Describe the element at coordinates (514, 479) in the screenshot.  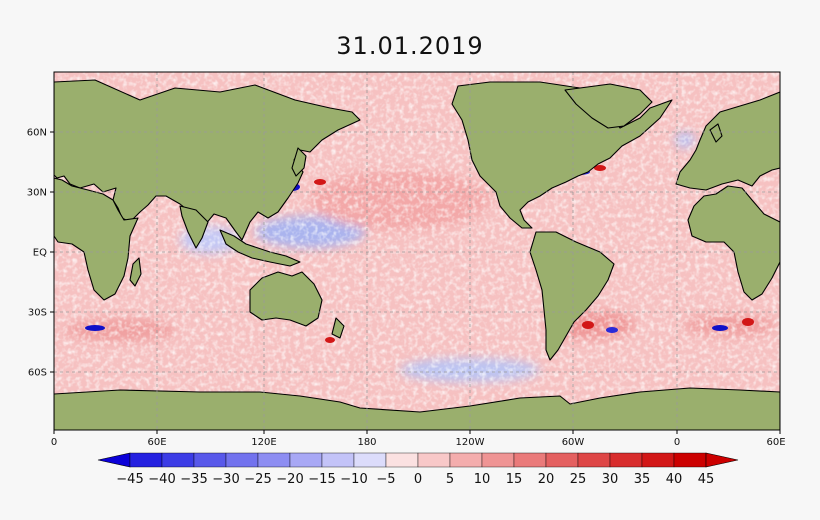
I see `colorbar-label: 15` at that location.